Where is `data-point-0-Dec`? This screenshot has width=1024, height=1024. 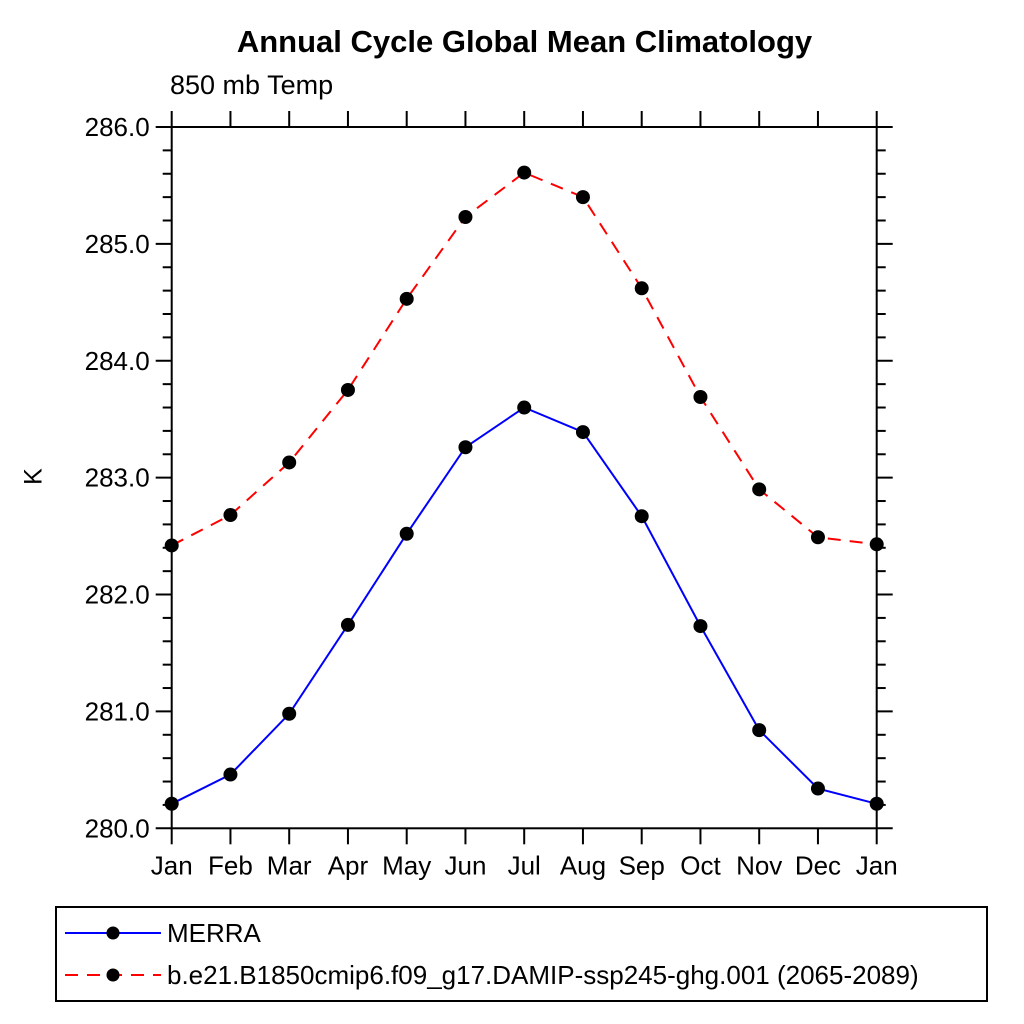
data-point-0-Dec is located at coordinates (817, 788).